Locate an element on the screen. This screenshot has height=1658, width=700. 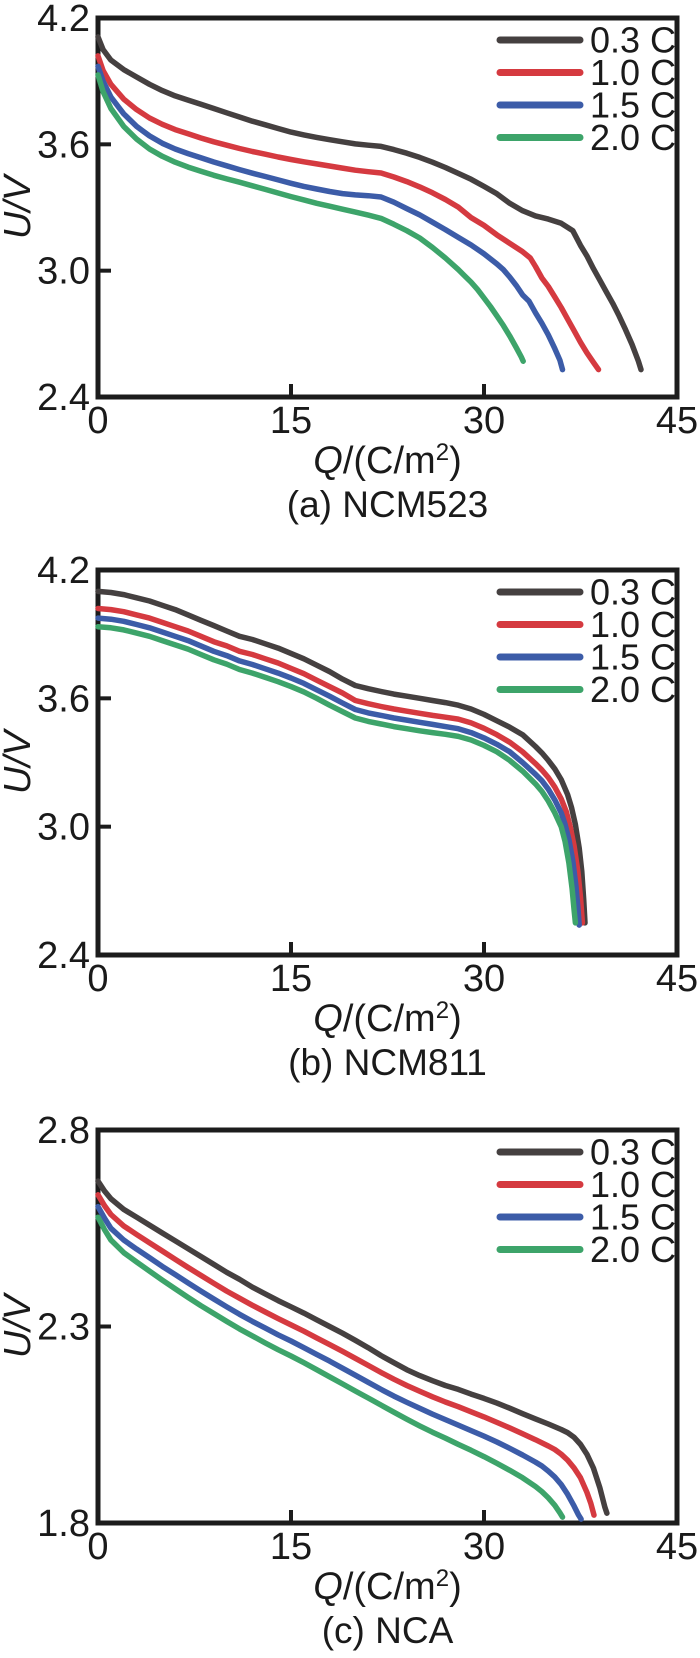
chart-caption: (c) NCA is located at coordinates (388, 1630).